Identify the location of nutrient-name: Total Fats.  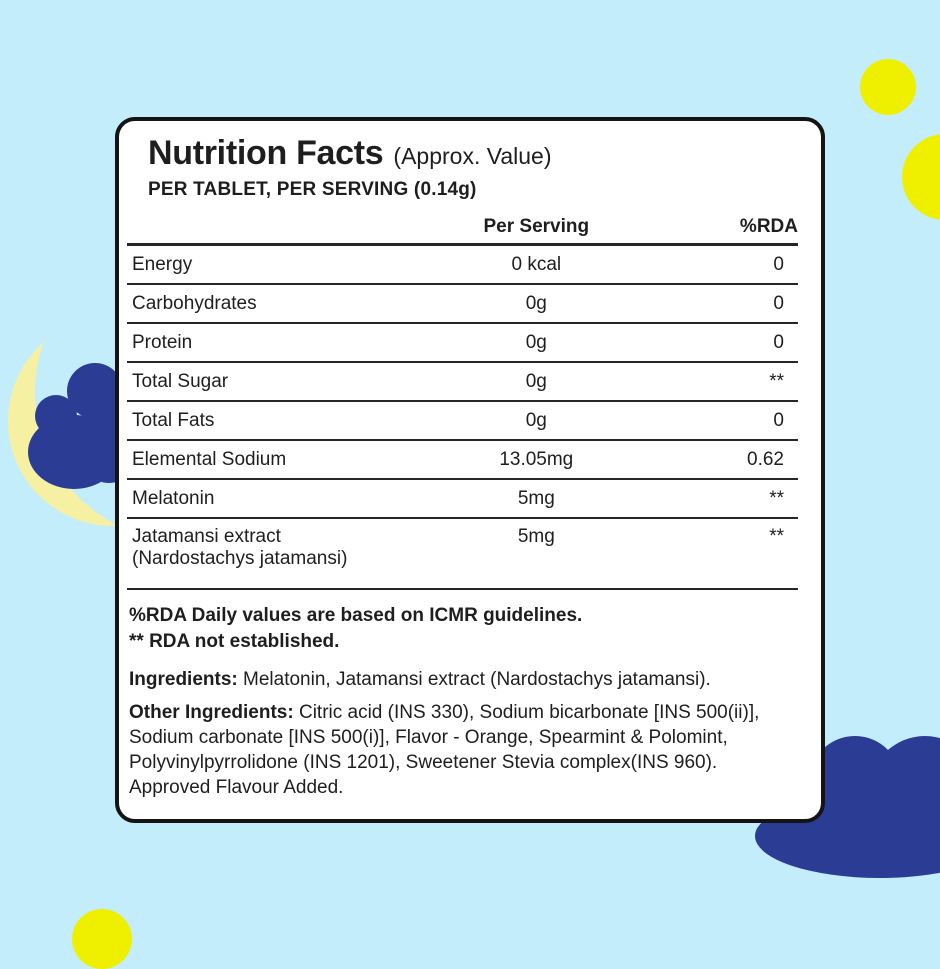
(173, 420).